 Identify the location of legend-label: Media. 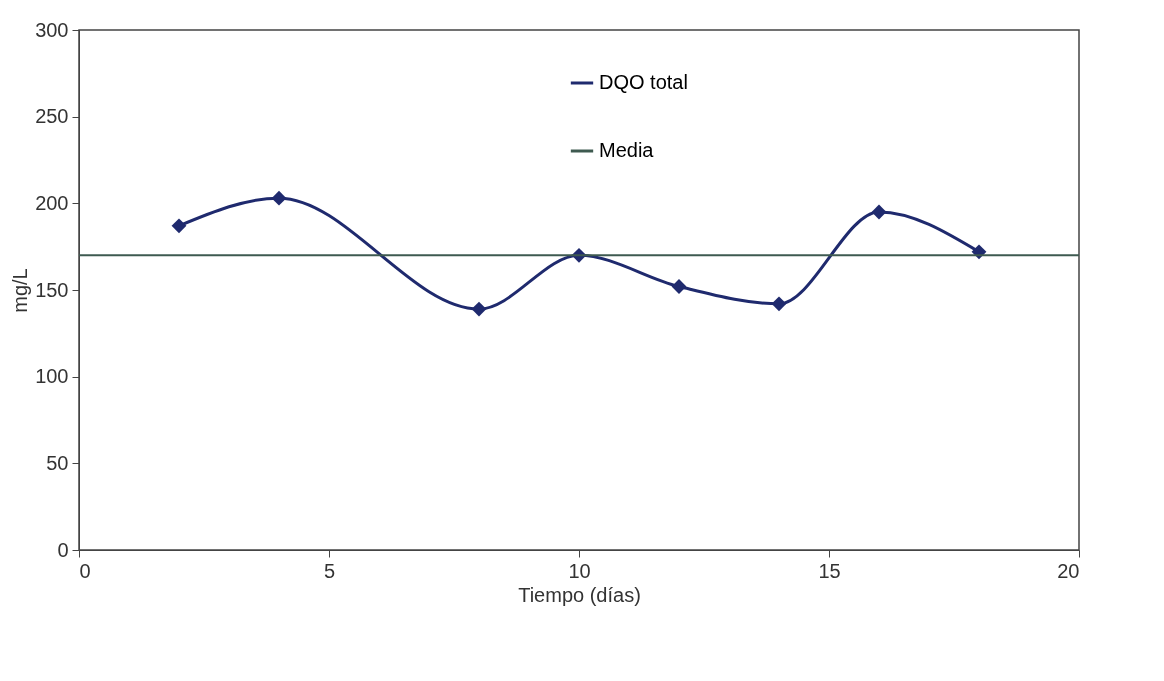
(627, 150).